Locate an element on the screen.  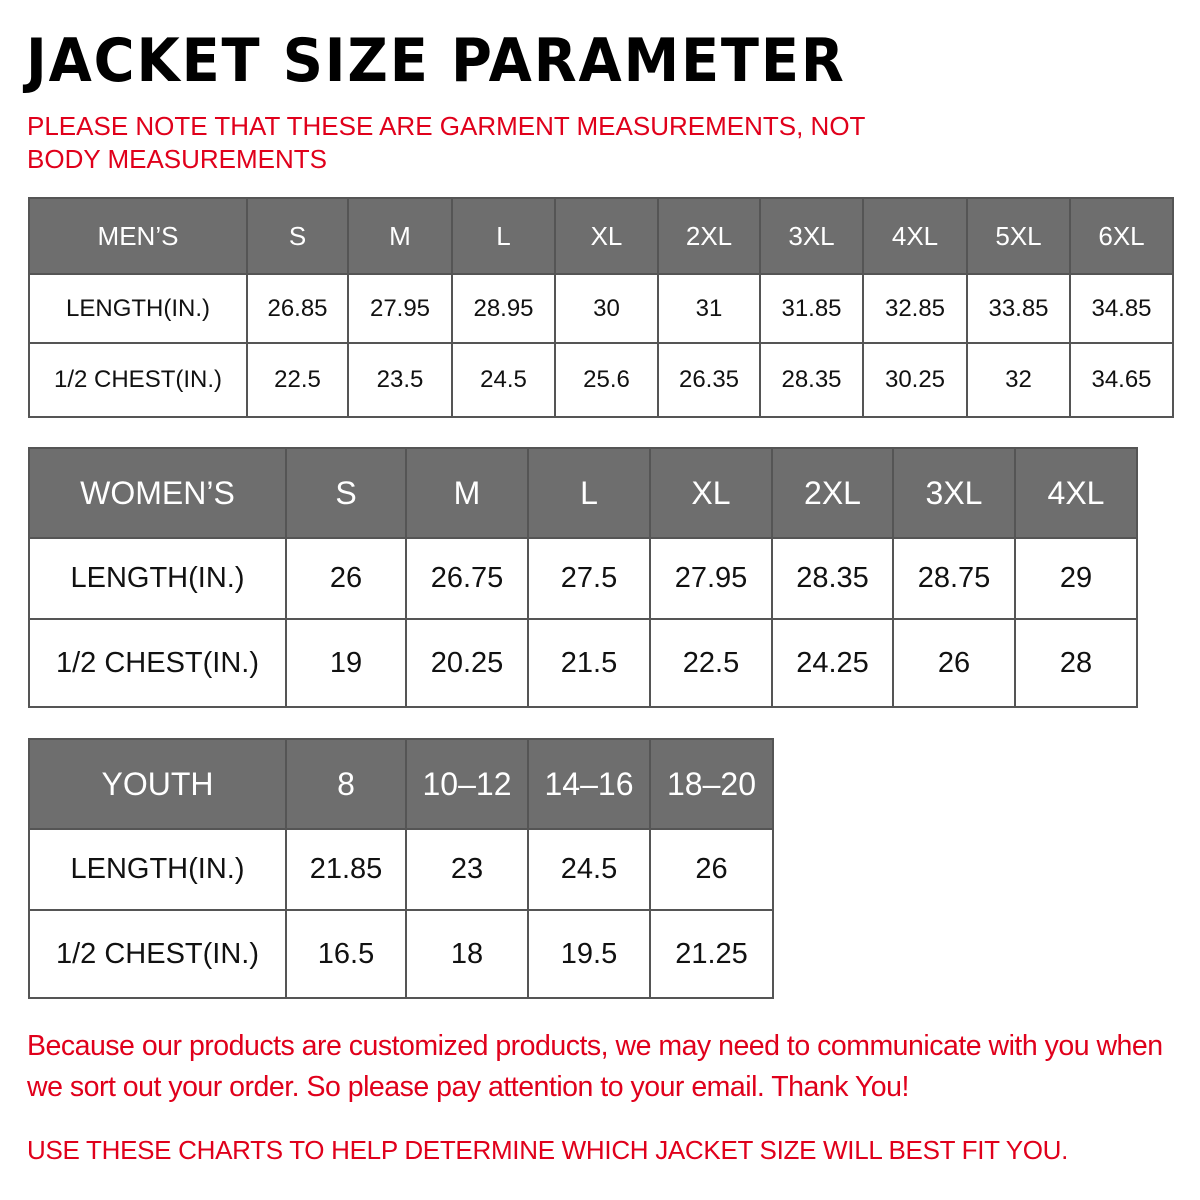
header-row: WOMEN’S S M L XL 2XL 3XL 4XL is located at coordinates (583, 493).